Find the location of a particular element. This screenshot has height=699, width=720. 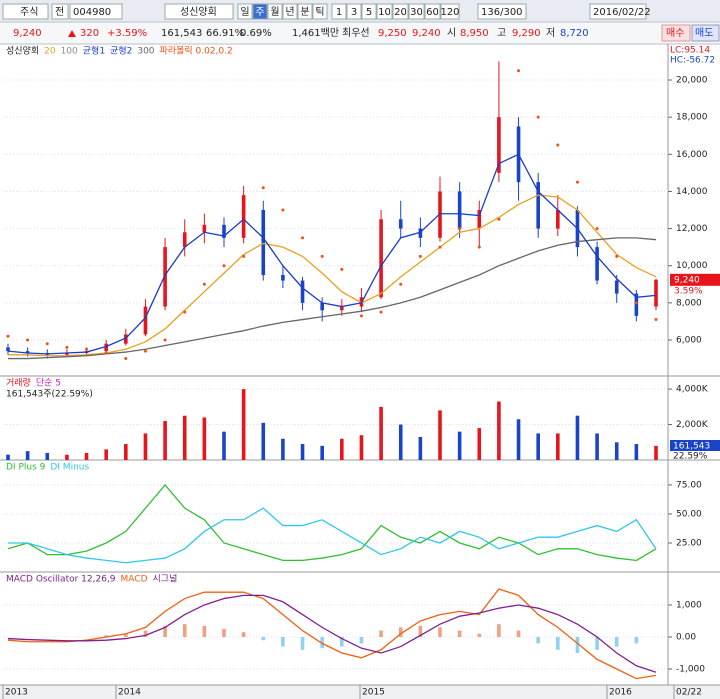

period-label: 60 is located at coordinates (432, 12).